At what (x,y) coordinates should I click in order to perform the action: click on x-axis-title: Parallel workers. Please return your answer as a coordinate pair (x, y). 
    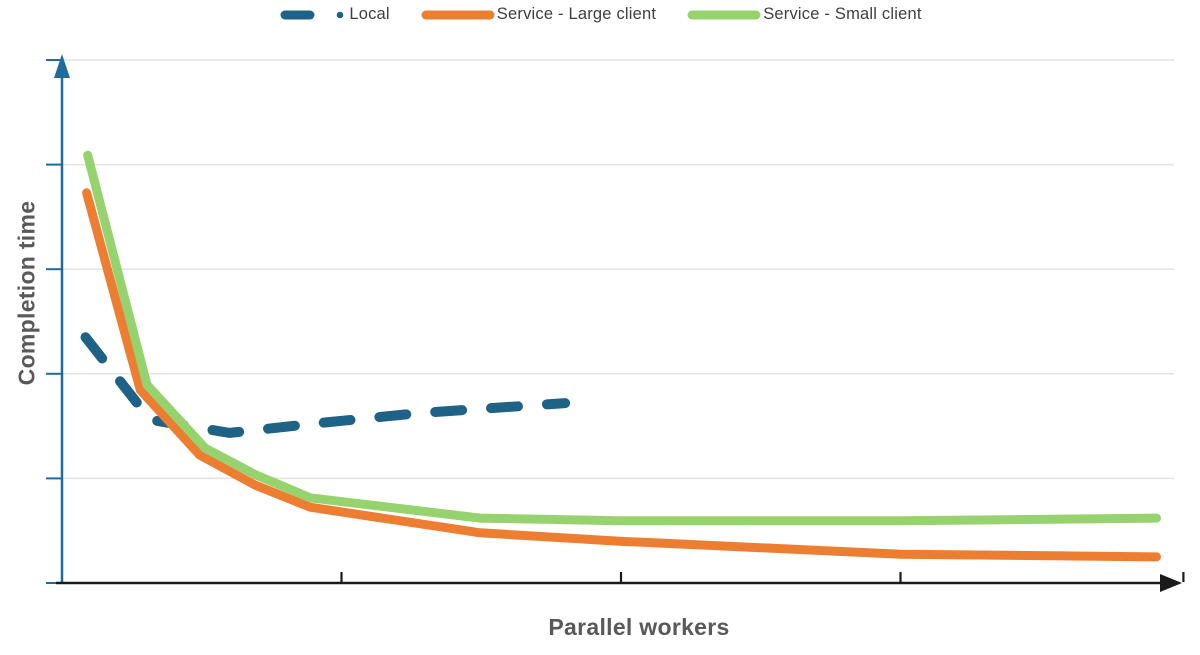
    Looking at the image, I should click on (639, 627).